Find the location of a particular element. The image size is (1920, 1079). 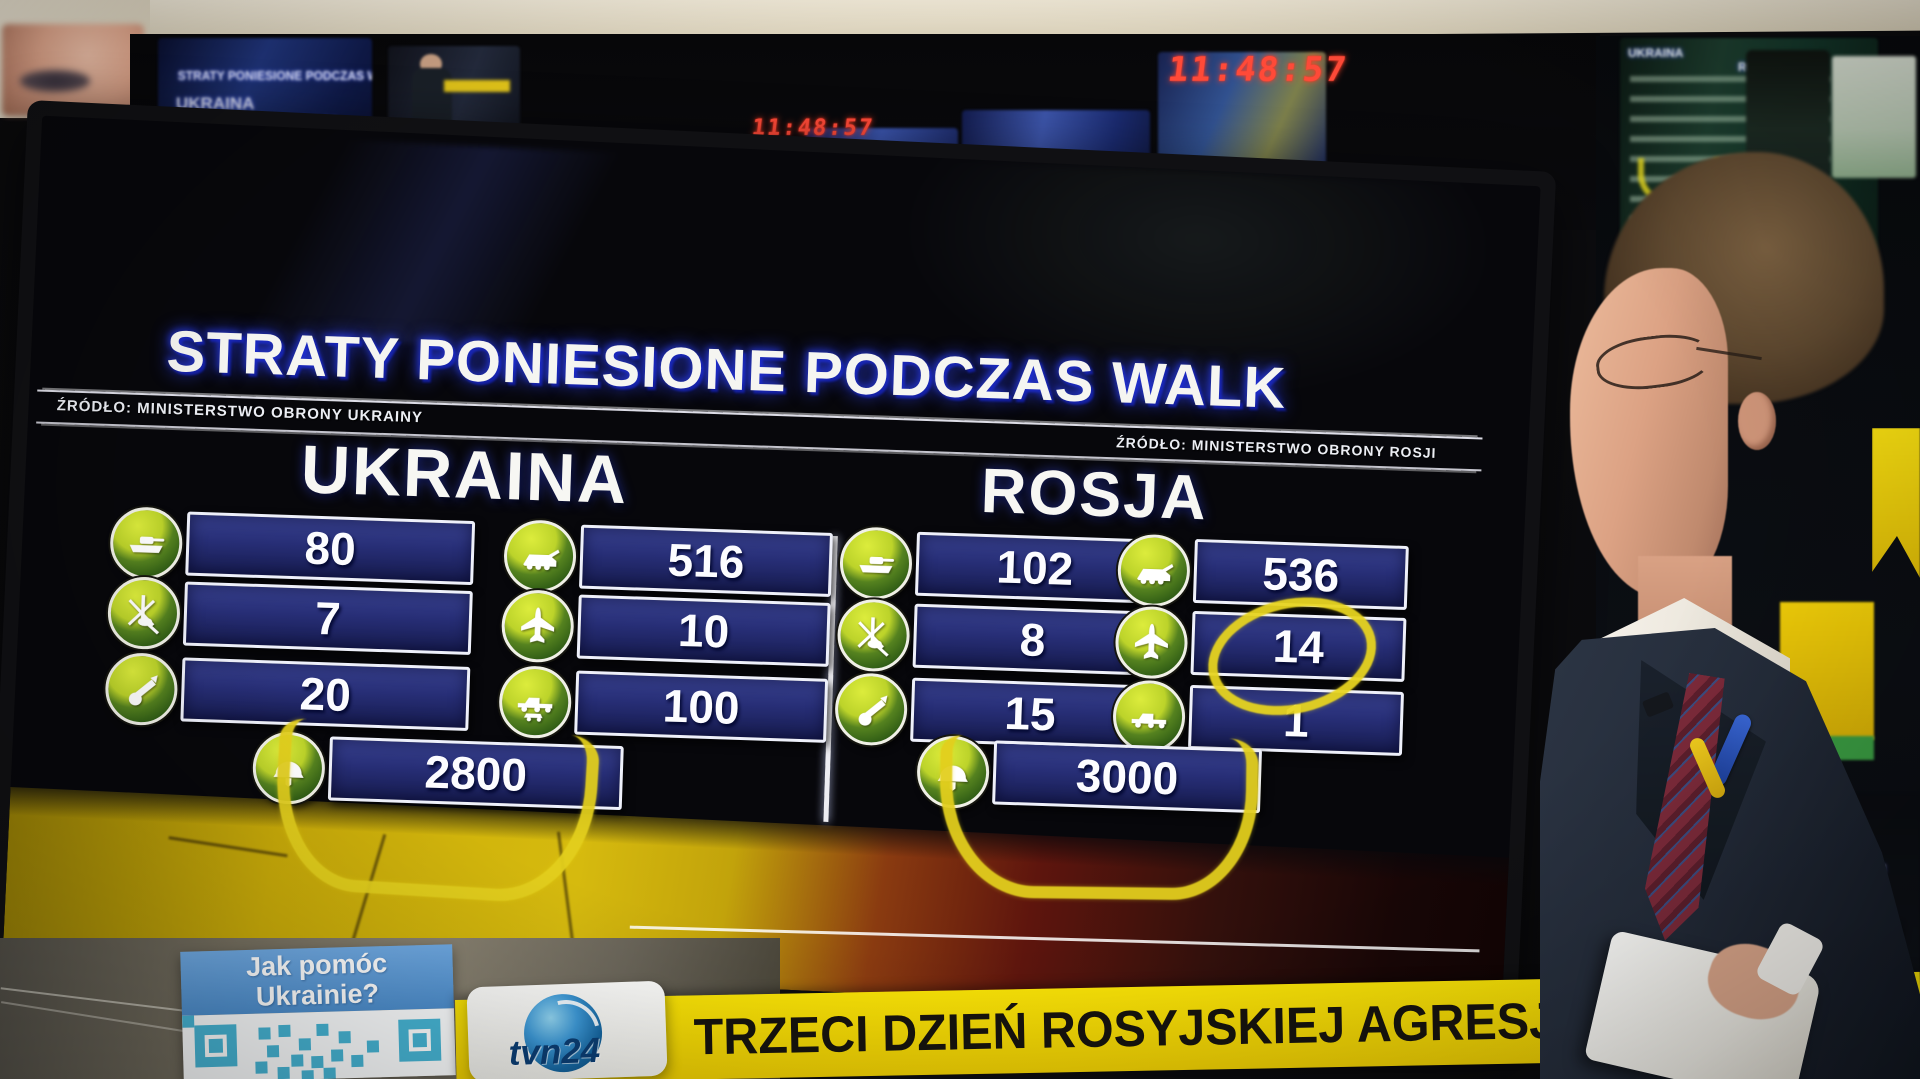

ukraina-vehicles-value: 100 is located at coordinates (701, 706).